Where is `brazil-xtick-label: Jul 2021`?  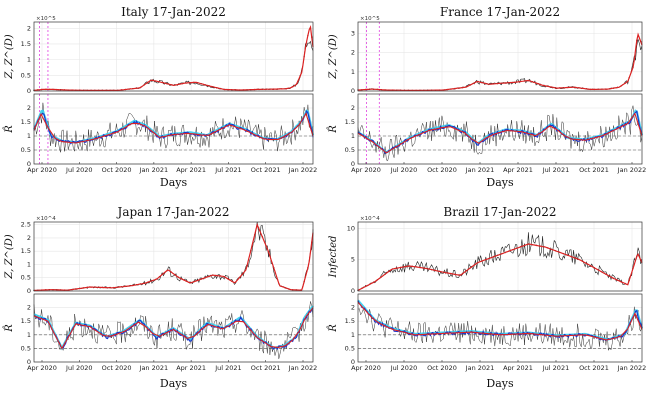 brazil-xtick-label: Jul 2021 is located at coordinates (555, 368).